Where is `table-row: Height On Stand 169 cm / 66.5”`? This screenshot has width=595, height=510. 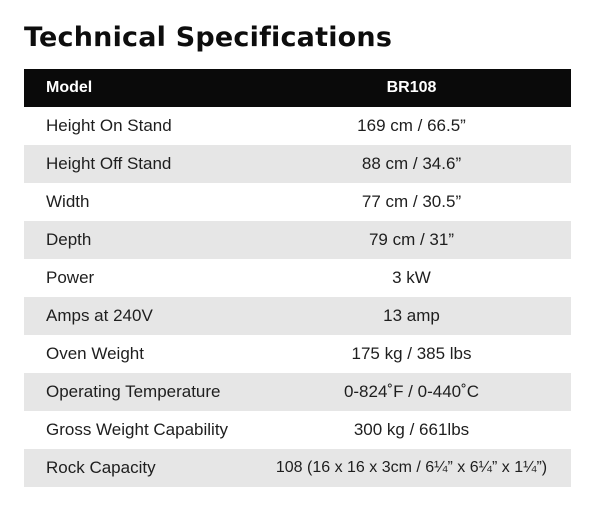
table-row: Height On Stand 169 cm / 66.5” is located at coordinates (297, 126).